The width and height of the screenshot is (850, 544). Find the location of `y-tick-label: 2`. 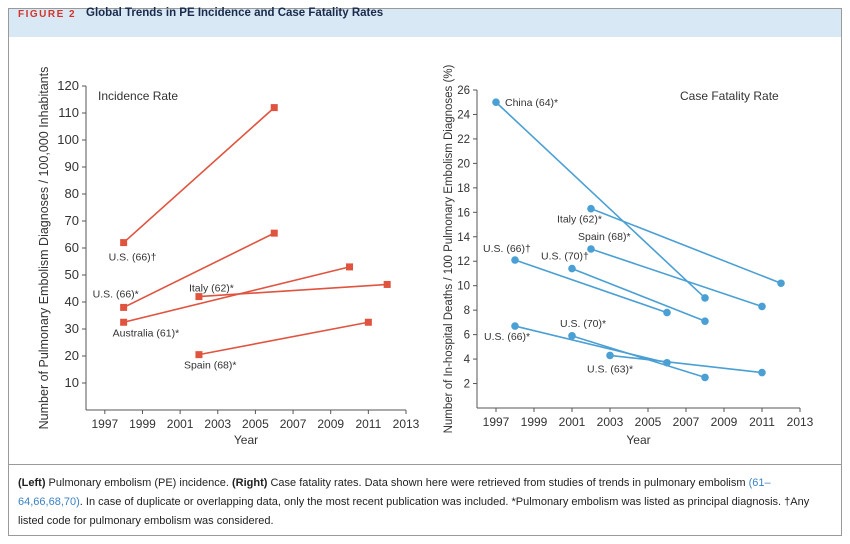

y-tick-label: 2 is located at coordinates (467, 385).